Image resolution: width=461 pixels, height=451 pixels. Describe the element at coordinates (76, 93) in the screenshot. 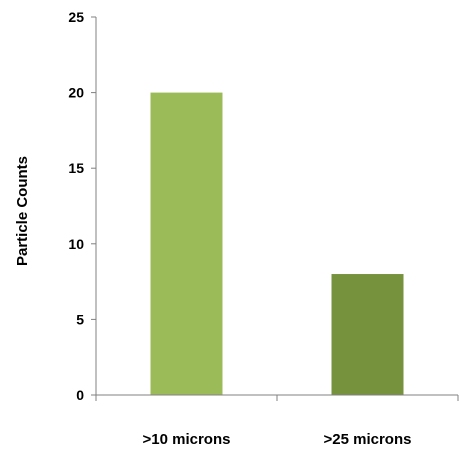

I see `y-tick-label: 20` at that location.